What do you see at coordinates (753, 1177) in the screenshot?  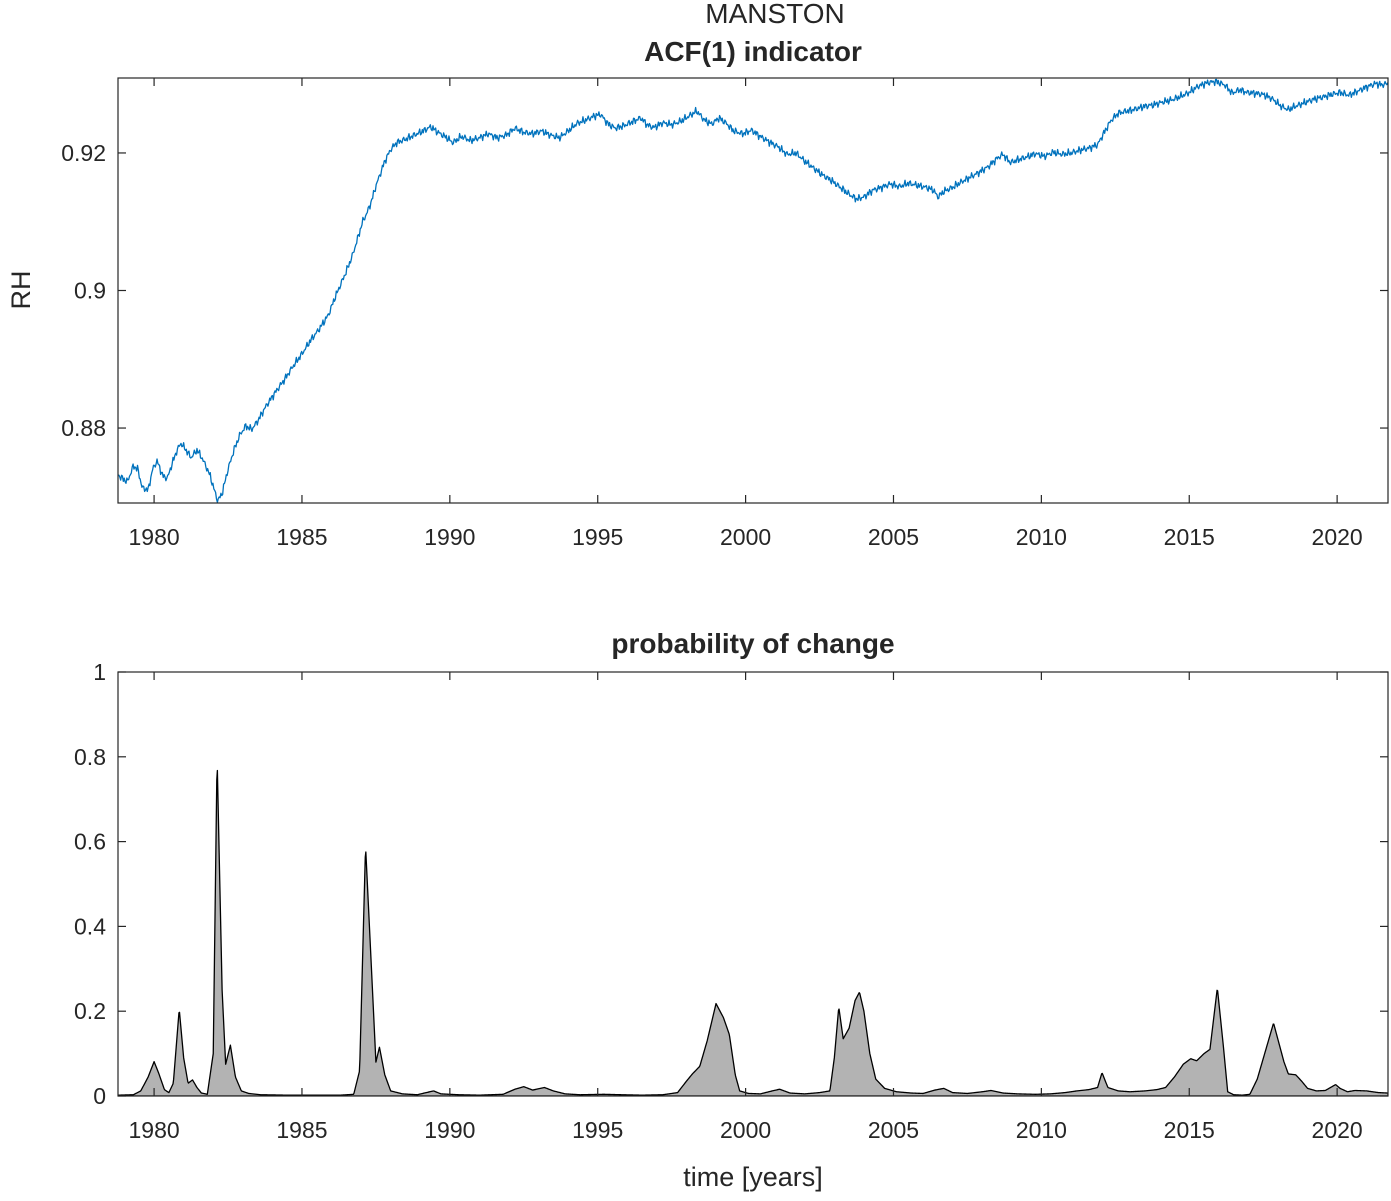 I see `time-xlabel: time [years]` at bounding box center [753, 1177].